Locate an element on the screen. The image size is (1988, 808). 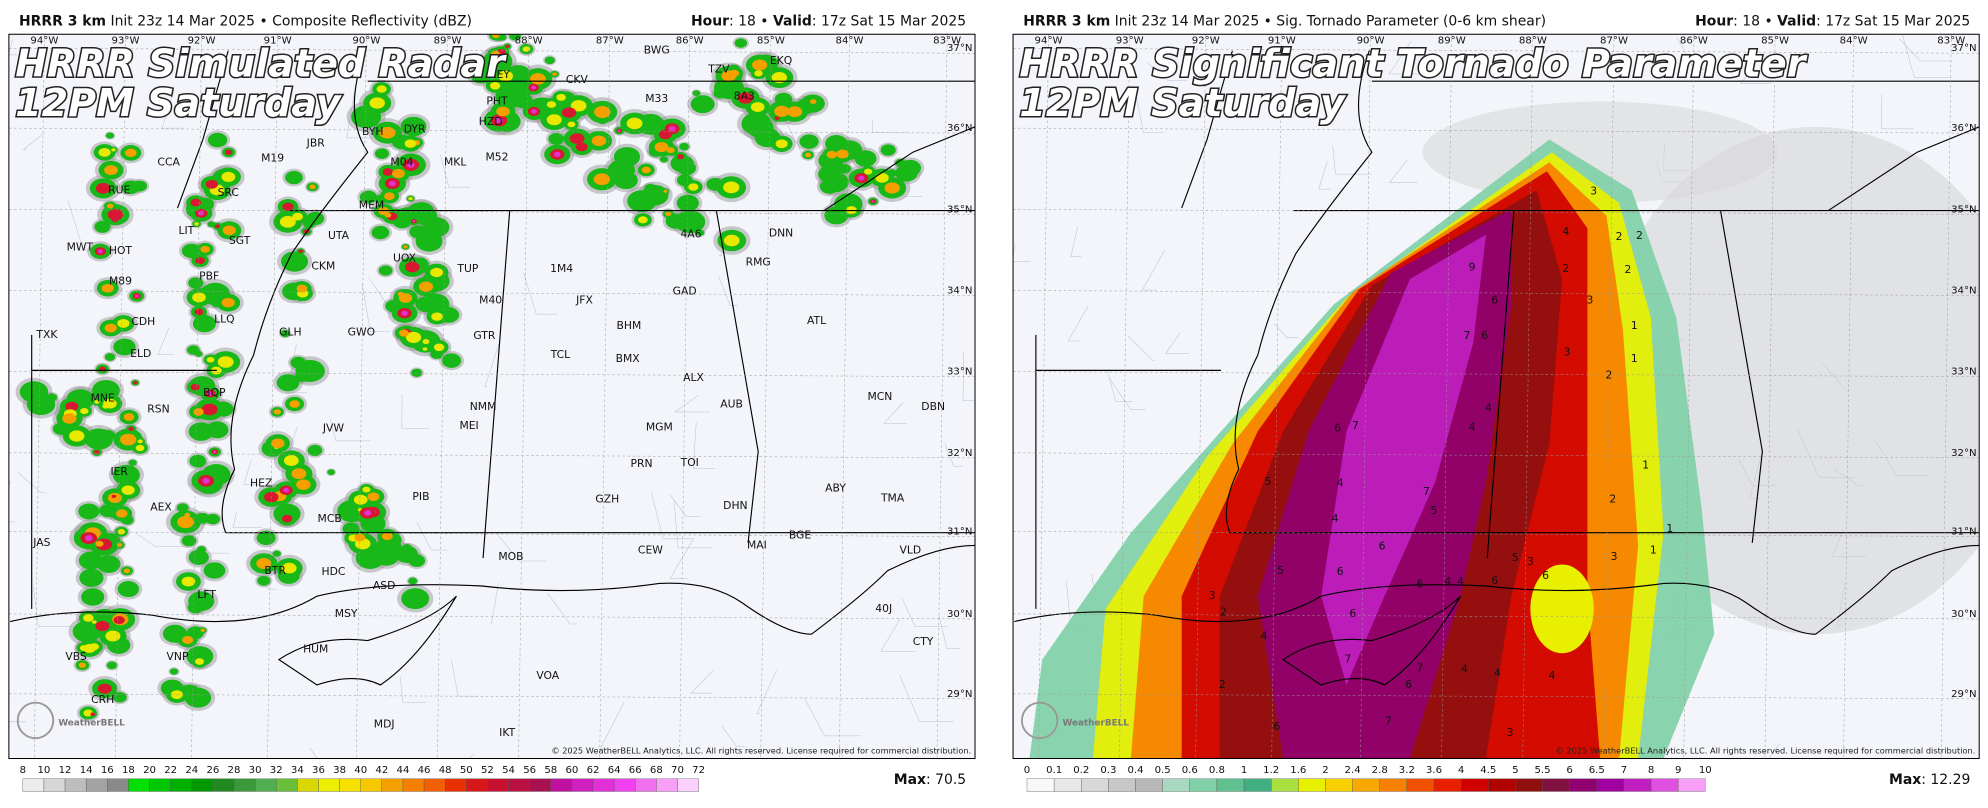
station-label: AUB is located at coordinates (731, 404).